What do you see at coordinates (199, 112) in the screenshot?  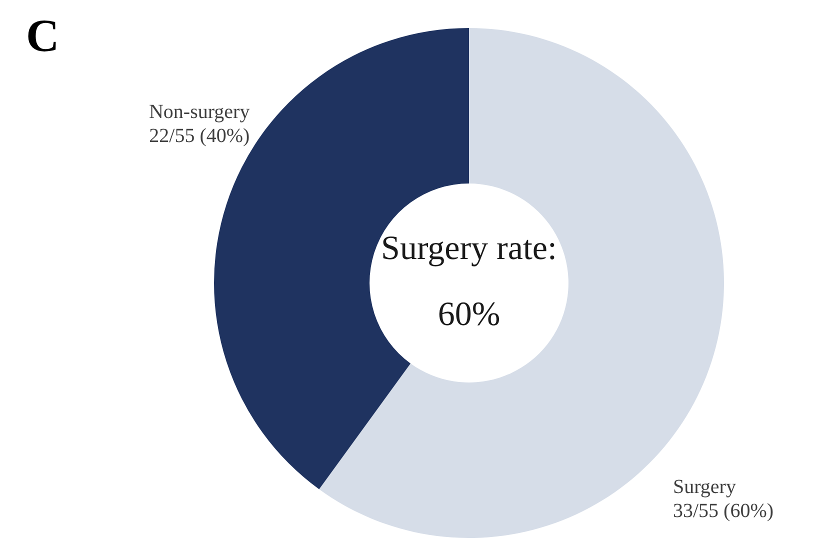 I see `slice-label: Non-surgery` at bounding box center [199, 112].